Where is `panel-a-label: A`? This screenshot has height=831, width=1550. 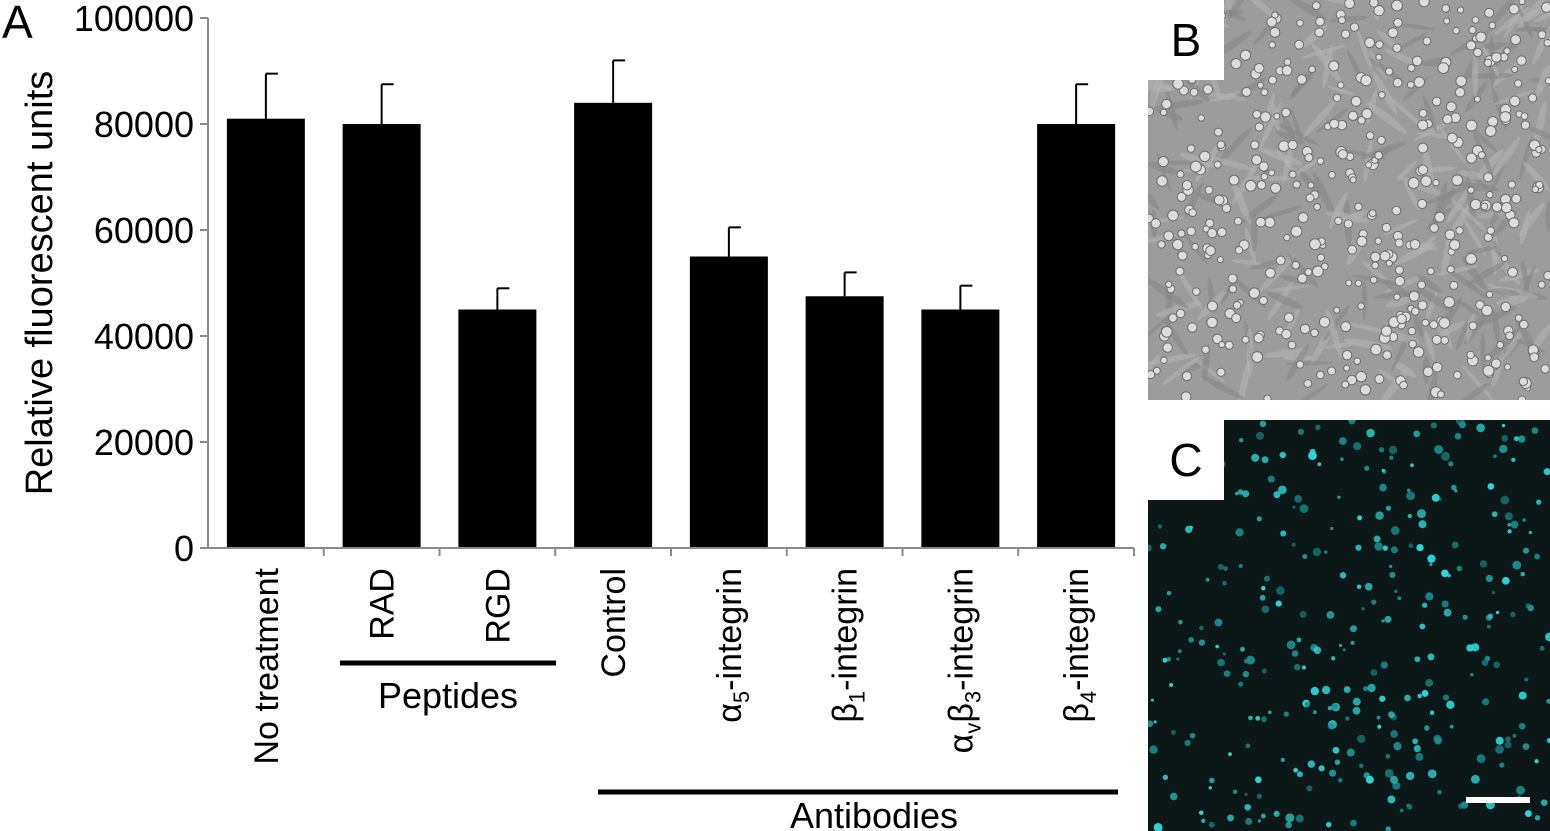
panel-a-label: A is located at coordinates (17, 24).